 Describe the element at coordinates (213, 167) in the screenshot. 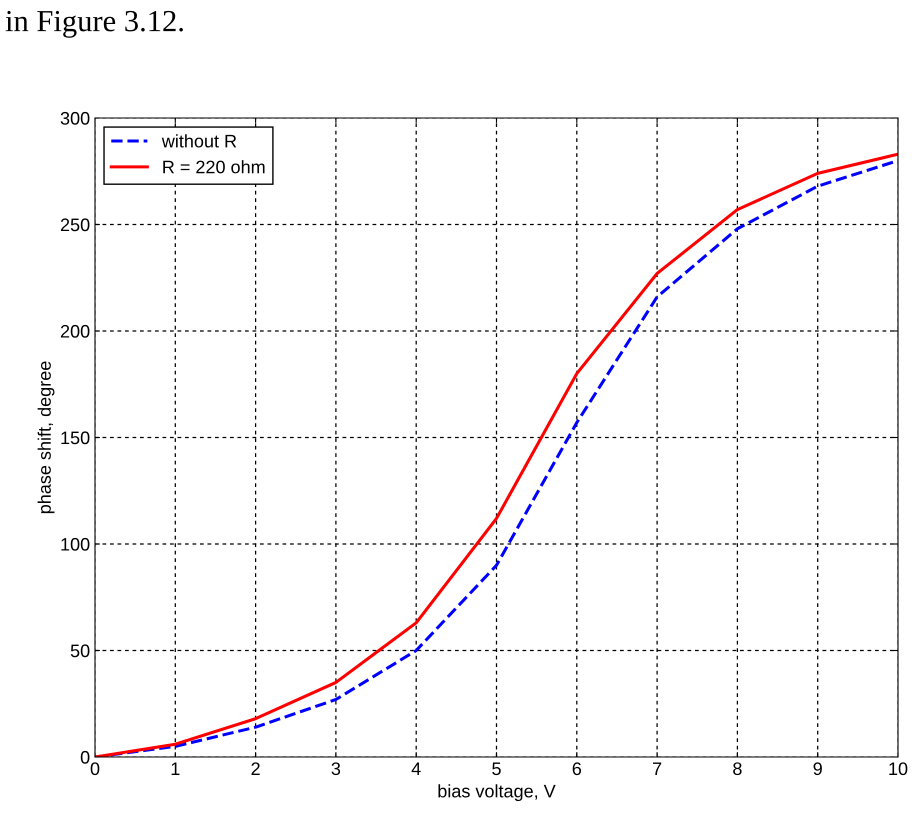

I see `legend-label: R = 220 ohm` at that location.